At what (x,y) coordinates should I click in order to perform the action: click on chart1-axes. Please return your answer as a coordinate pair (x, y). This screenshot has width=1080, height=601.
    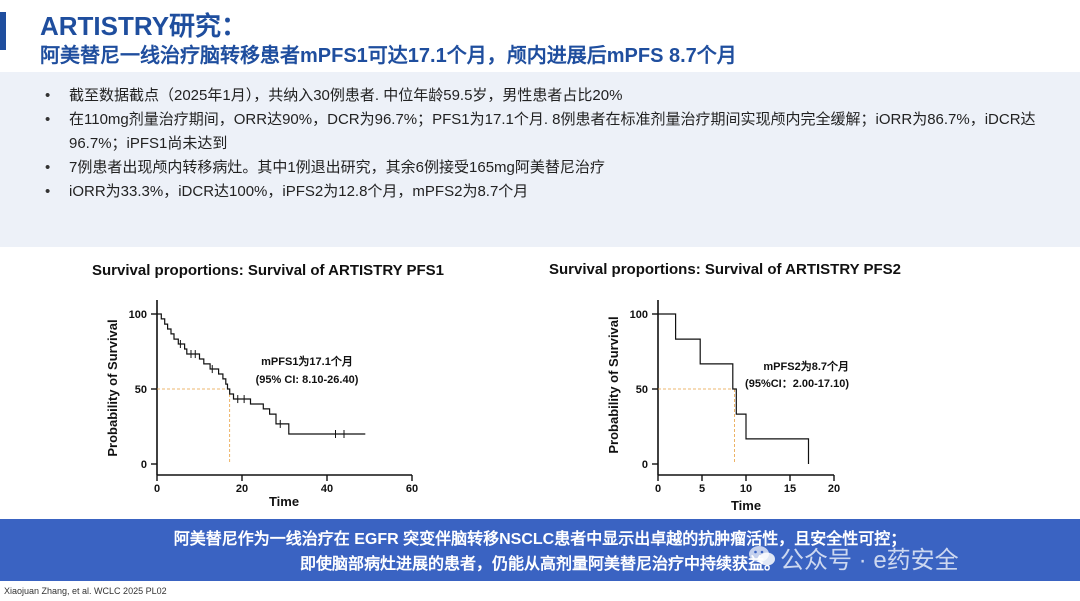
    Looking at the image, I should click on (282, 390).